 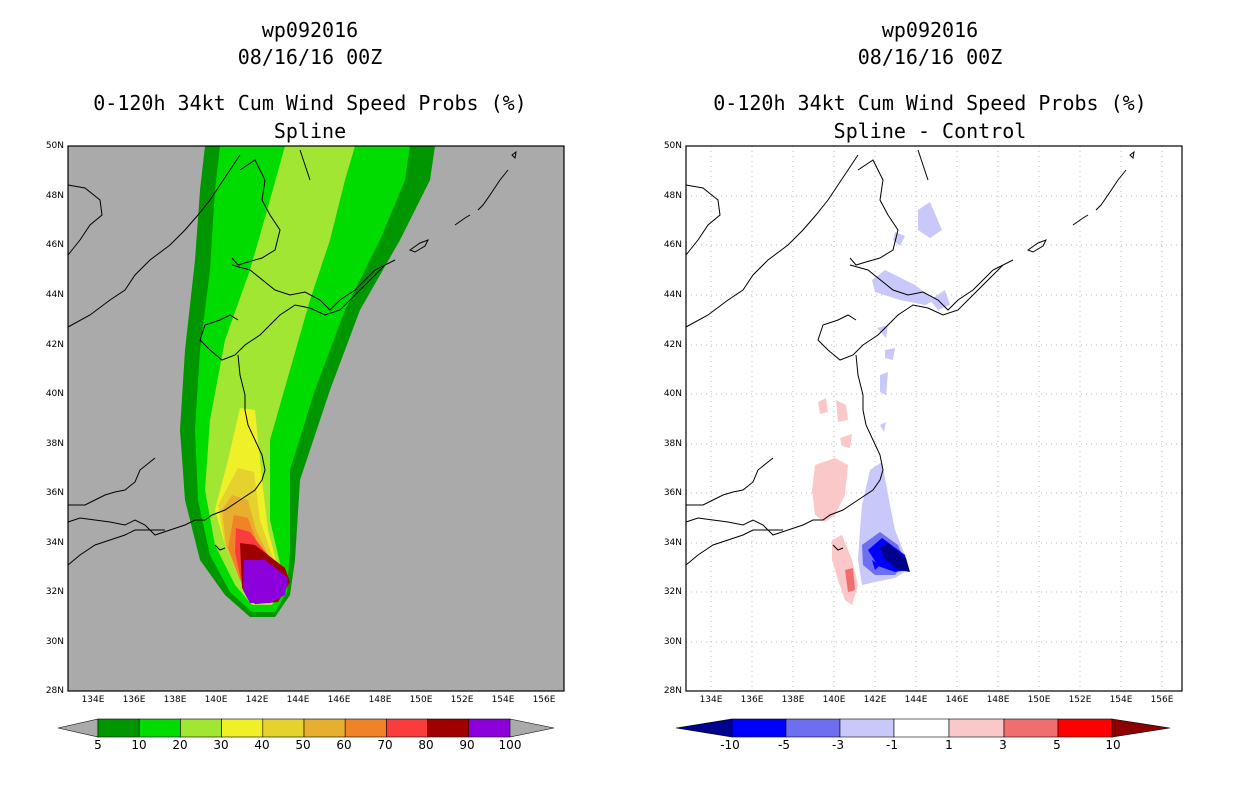 I want to click on colorbar-label: 80, so click(x=426, y=745).